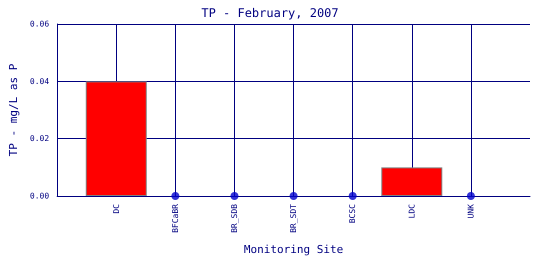 This screenshot has width=540, height=260. What do you see at coordinates (40, 81) in the screenshot?
I see `y-tick-label: 0.04` at bounding box center [40, 81].